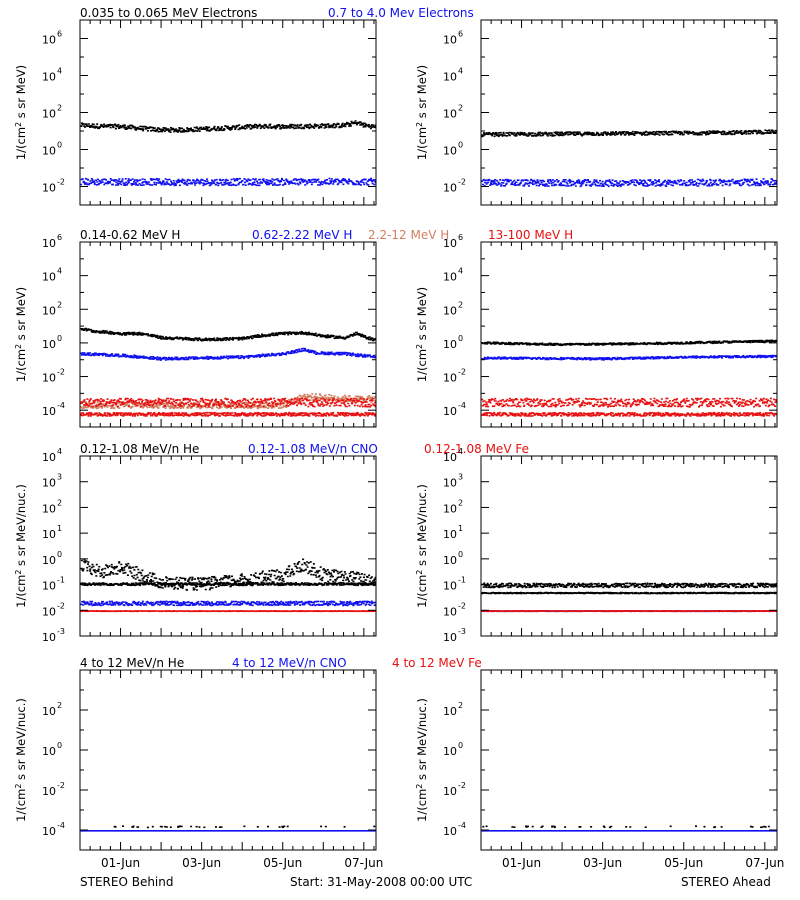  I want to click on legend-1-1: 0.62-2.22 MeV H, so click(302, 235).